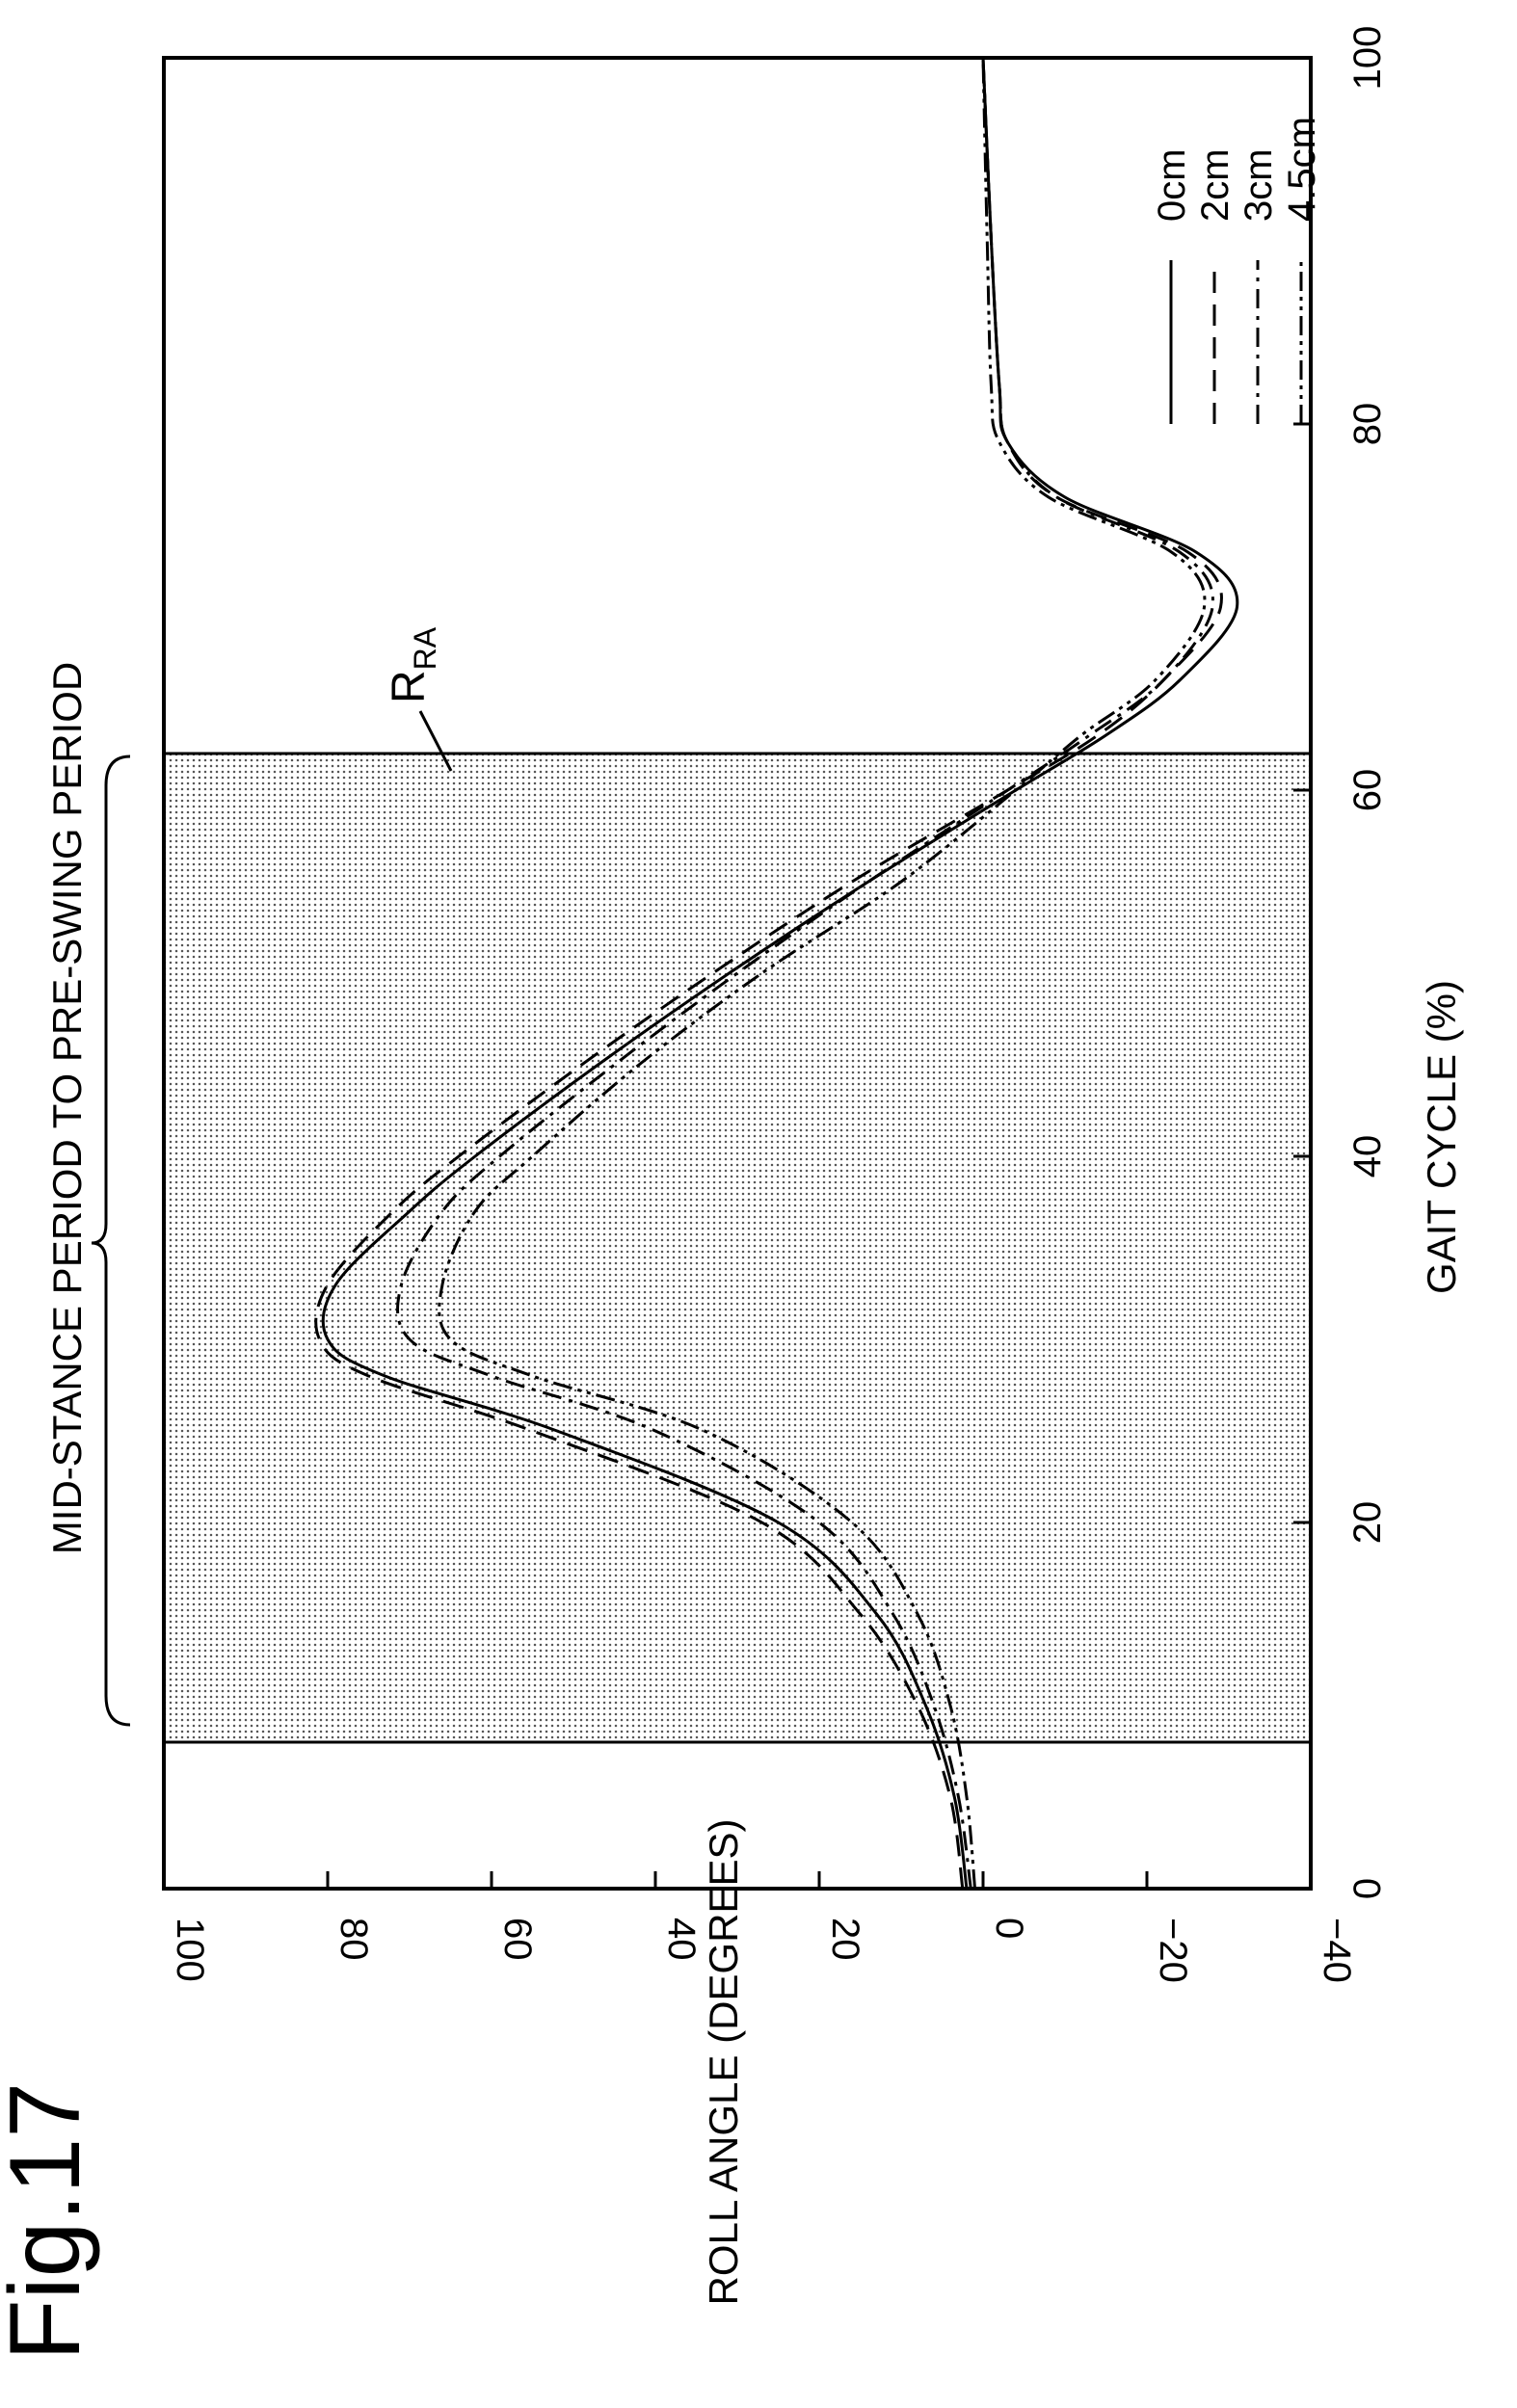  What do you see at coordinates (425, 648) in the screenshot?
I see `region-label-subscript: RA` at bounding box center [425, 648].